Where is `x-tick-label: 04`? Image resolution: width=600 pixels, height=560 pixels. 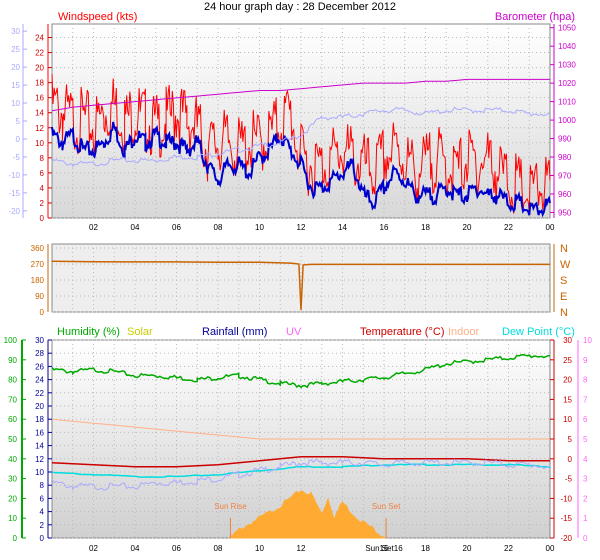 x-tick-label: 04 is located at coordinates (135, 548).